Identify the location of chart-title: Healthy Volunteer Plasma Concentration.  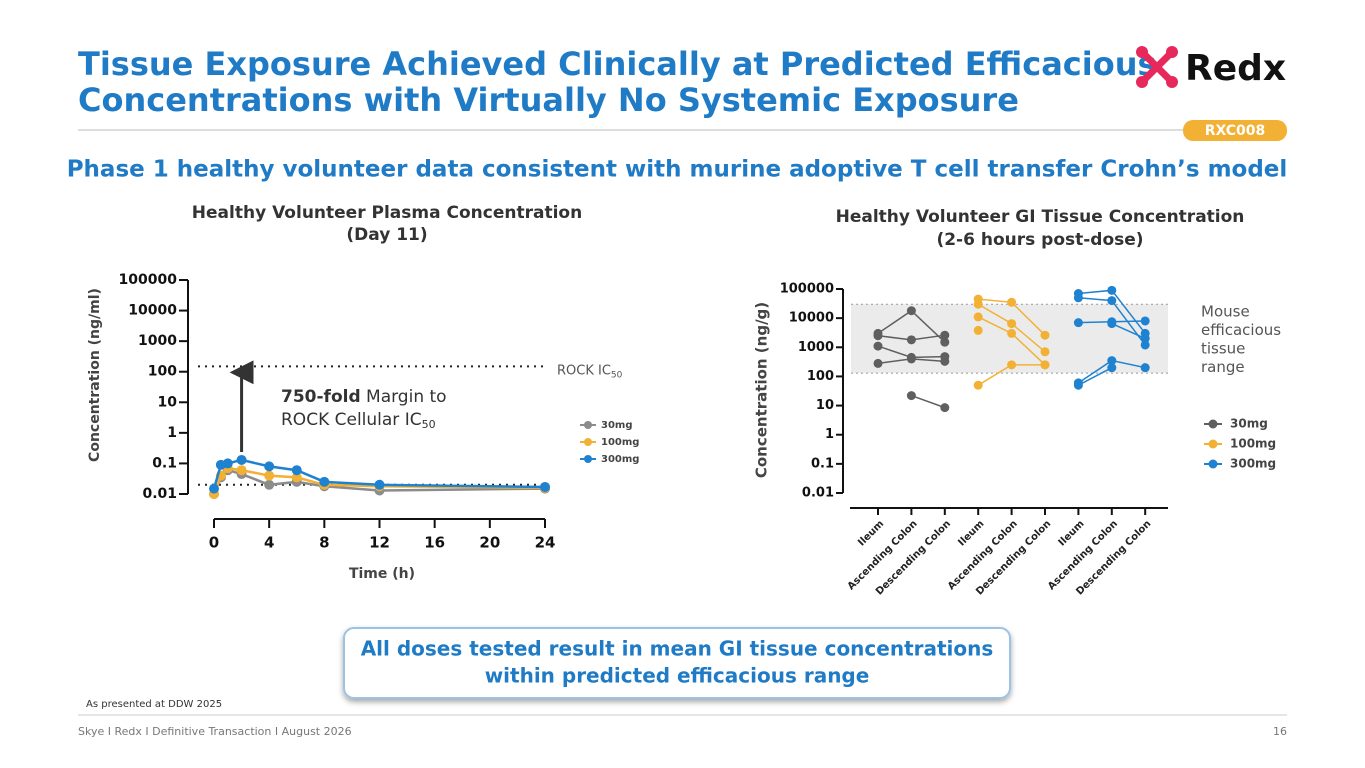
(387, 213).